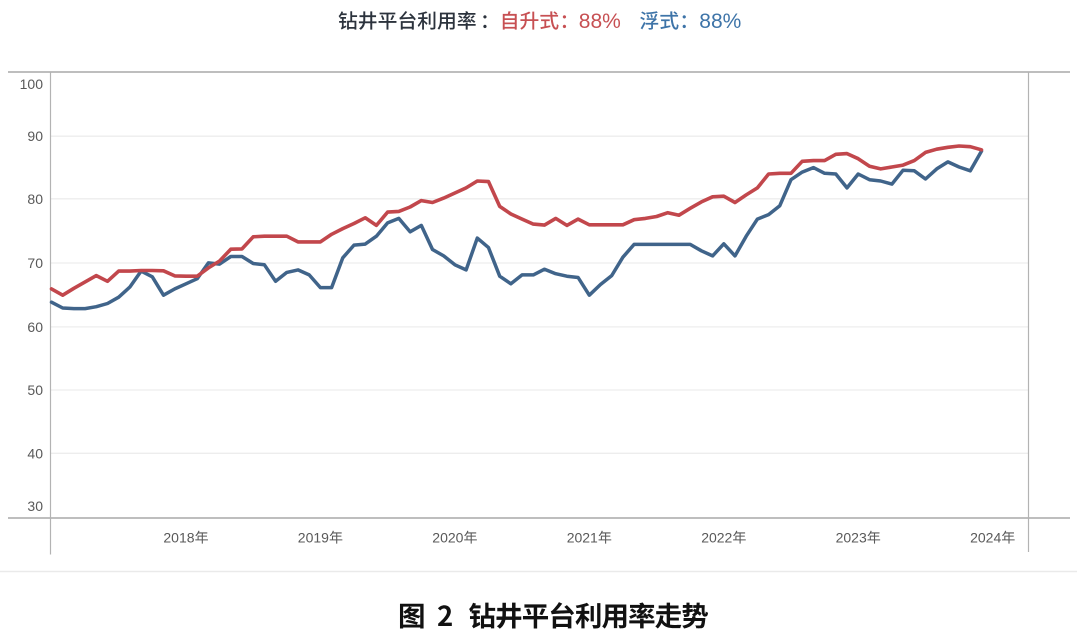 The image size is (1077, 642). I want to click on svg-text: 2021, so click(582, 538).